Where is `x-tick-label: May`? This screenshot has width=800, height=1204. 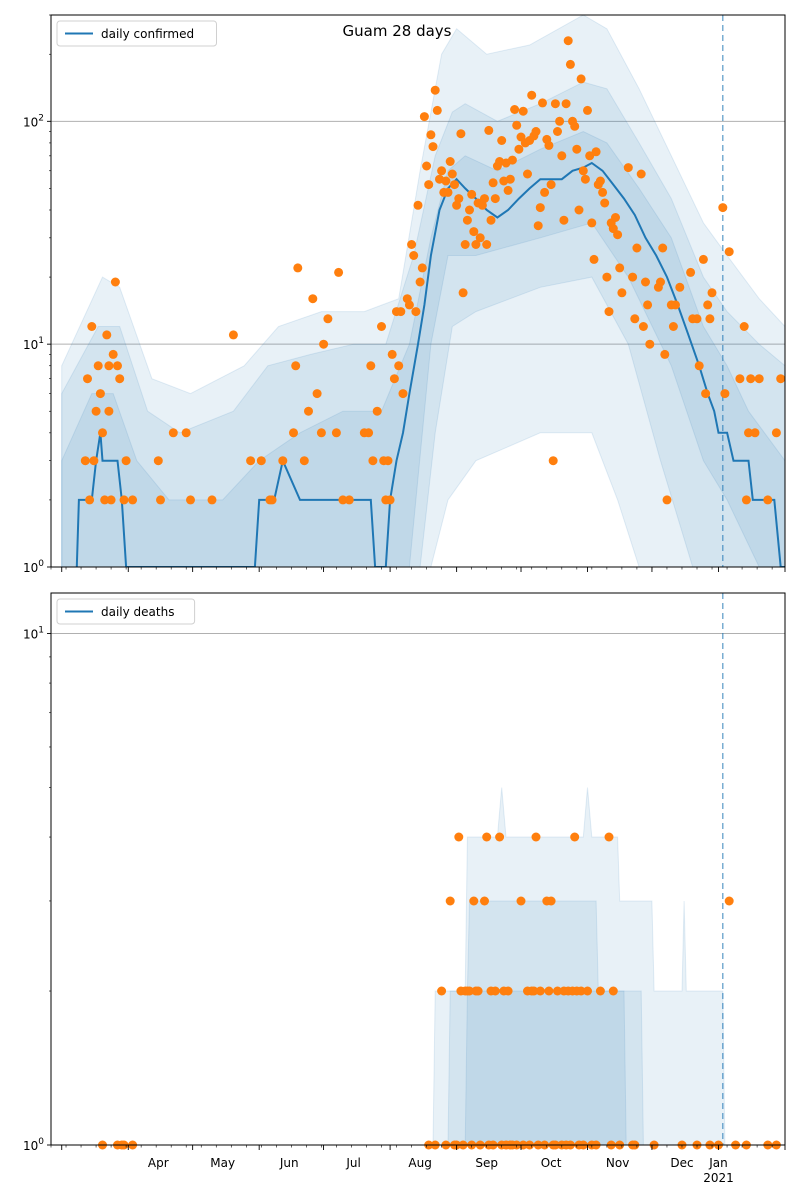 x-tick-label: May is located at coordinates (222, 1163).